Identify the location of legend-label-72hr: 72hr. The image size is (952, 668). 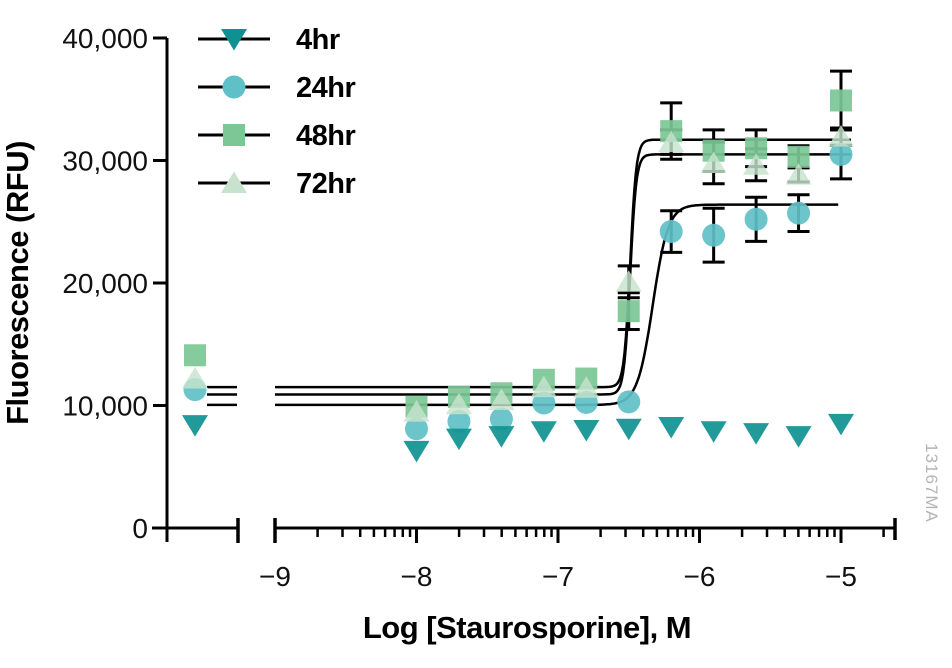
(325, 184).